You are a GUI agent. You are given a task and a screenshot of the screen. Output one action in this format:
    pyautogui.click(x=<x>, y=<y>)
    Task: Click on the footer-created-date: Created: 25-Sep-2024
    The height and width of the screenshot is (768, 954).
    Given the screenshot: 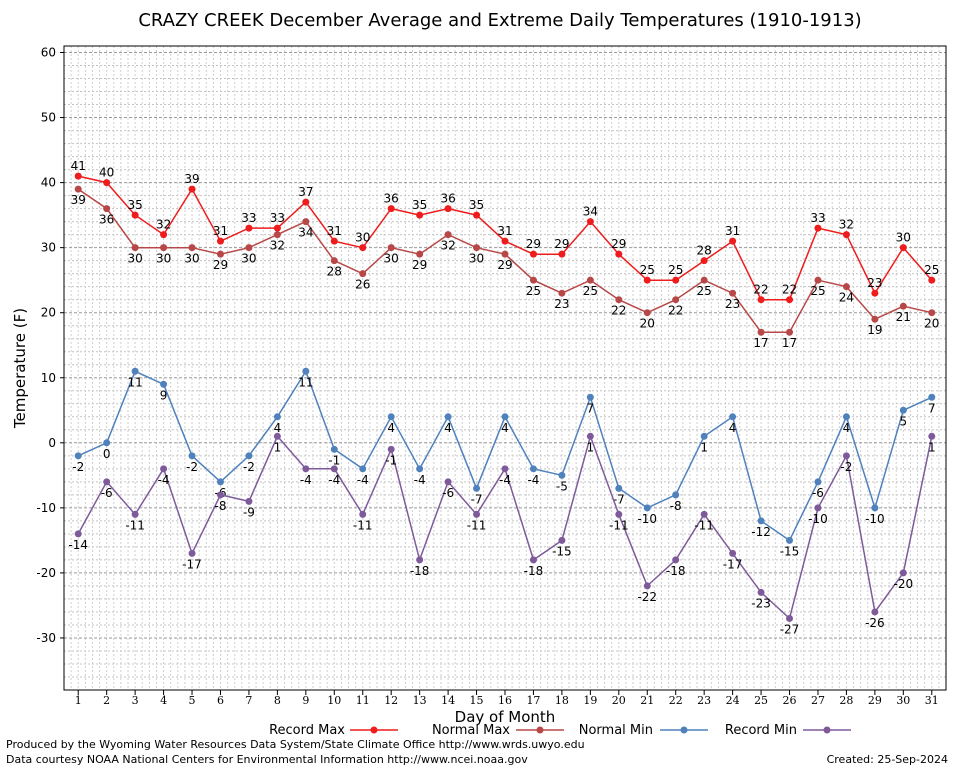 What is the action you would take?
    pyautogui.click(x=887, y=759)
    